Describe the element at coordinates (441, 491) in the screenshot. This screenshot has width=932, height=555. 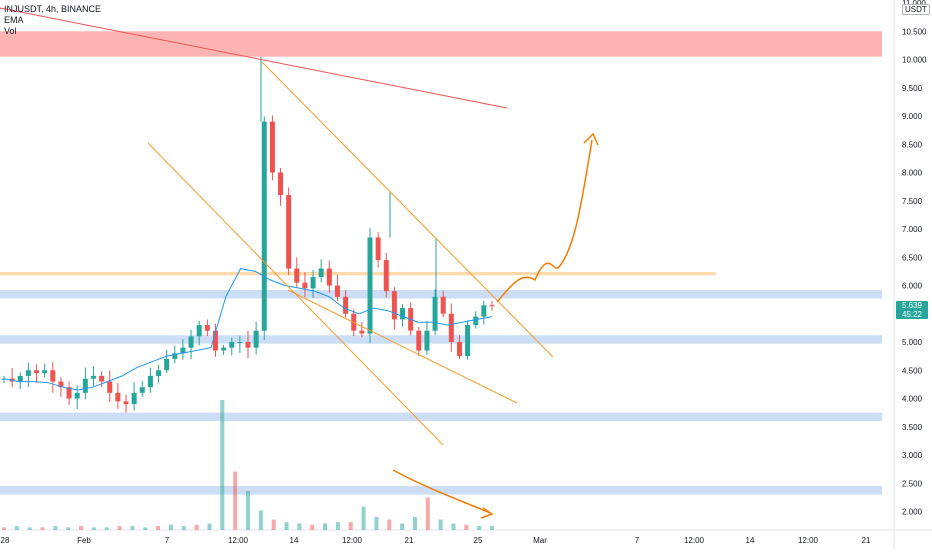
I see `volume-trend-arrow` at that location.